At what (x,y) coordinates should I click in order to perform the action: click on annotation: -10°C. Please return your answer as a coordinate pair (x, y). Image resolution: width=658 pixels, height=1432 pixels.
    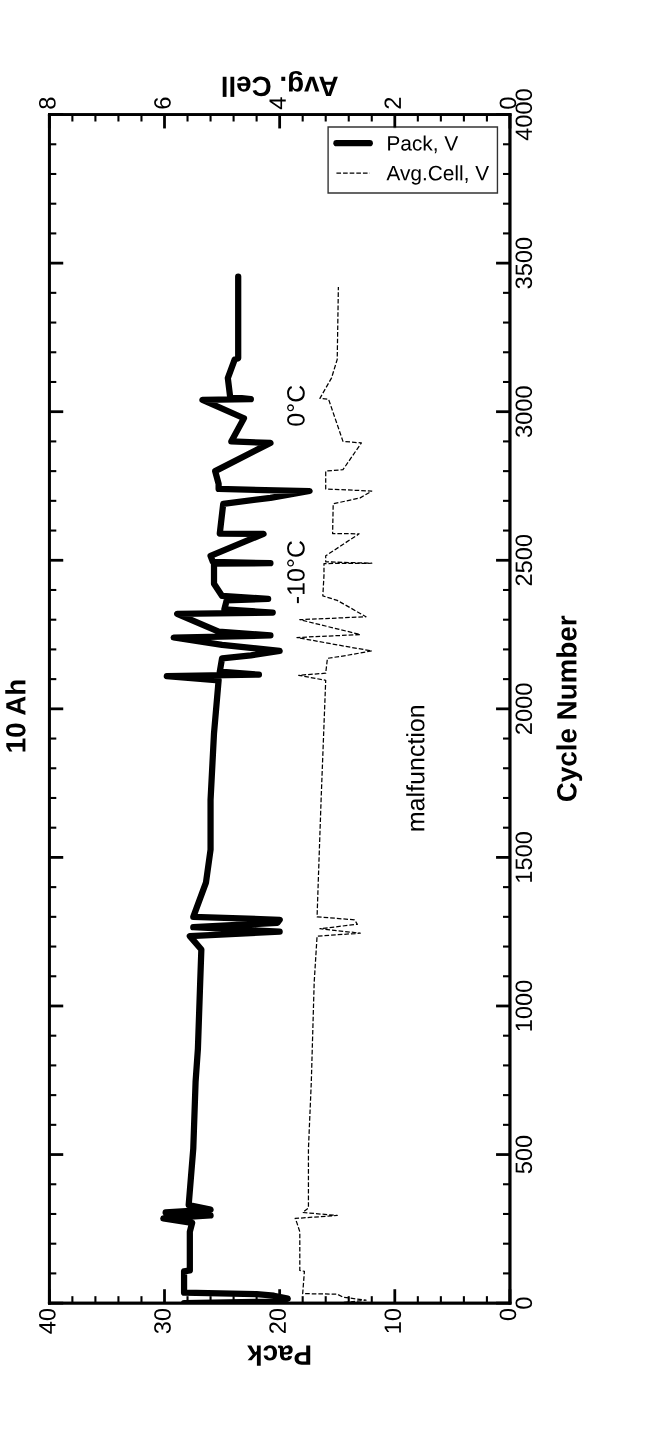
    Looking at the image, I should click on (296, 572).